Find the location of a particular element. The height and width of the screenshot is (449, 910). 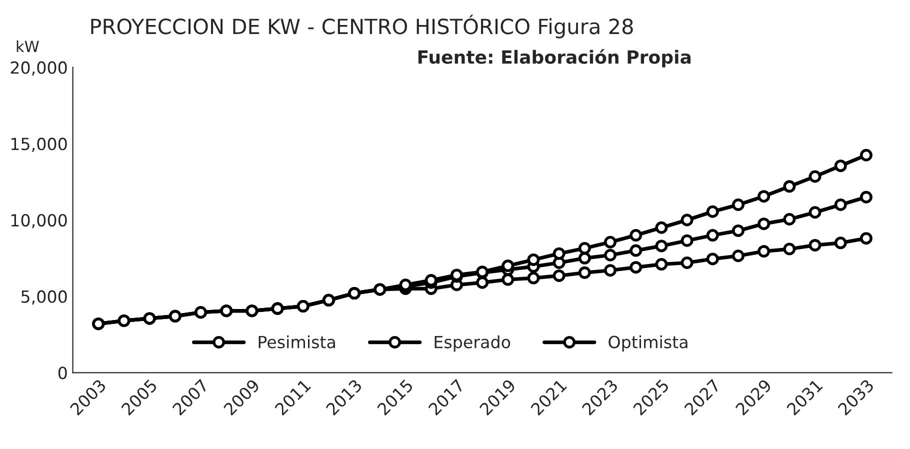

y-tick-label: 15,000 is located at coordinates (39, 145).